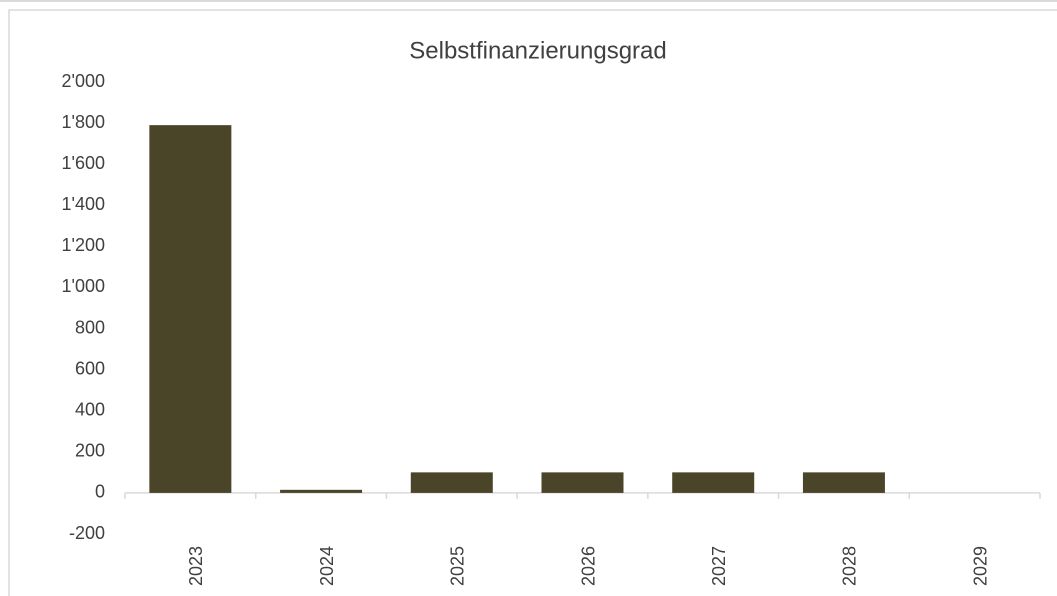  Describe the element at coordinates (100, 492) in the screenshot. I see `y-tick-label: 0` at that location.